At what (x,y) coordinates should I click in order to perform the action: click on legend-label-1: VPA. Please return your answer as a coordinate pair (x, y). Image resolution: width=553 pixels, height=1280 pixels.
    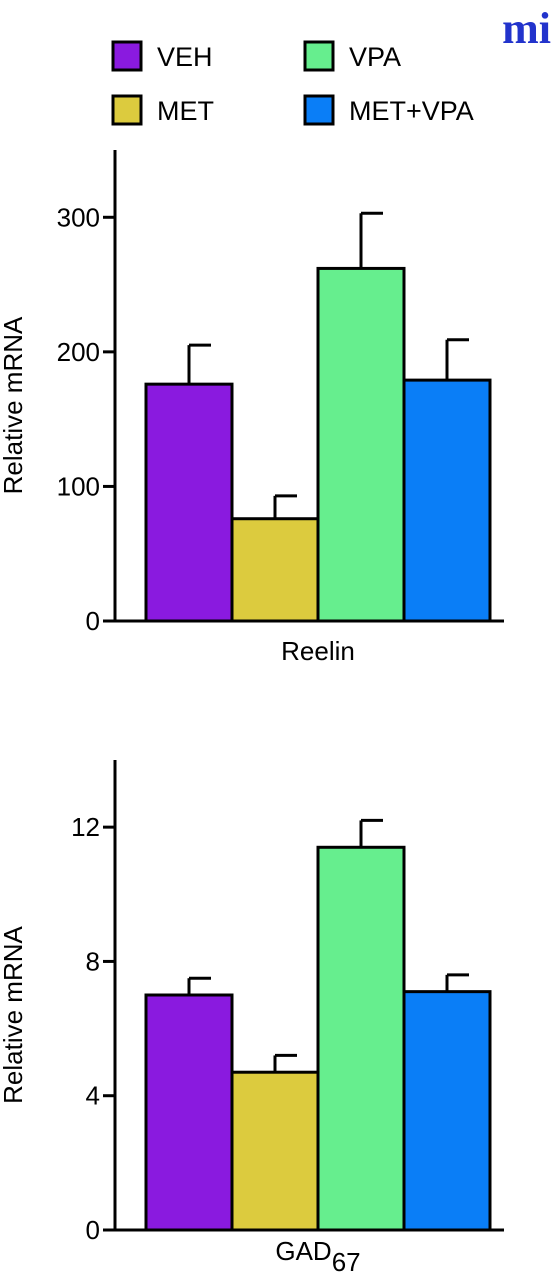
    Looking at the image, I should click on (375, 57).